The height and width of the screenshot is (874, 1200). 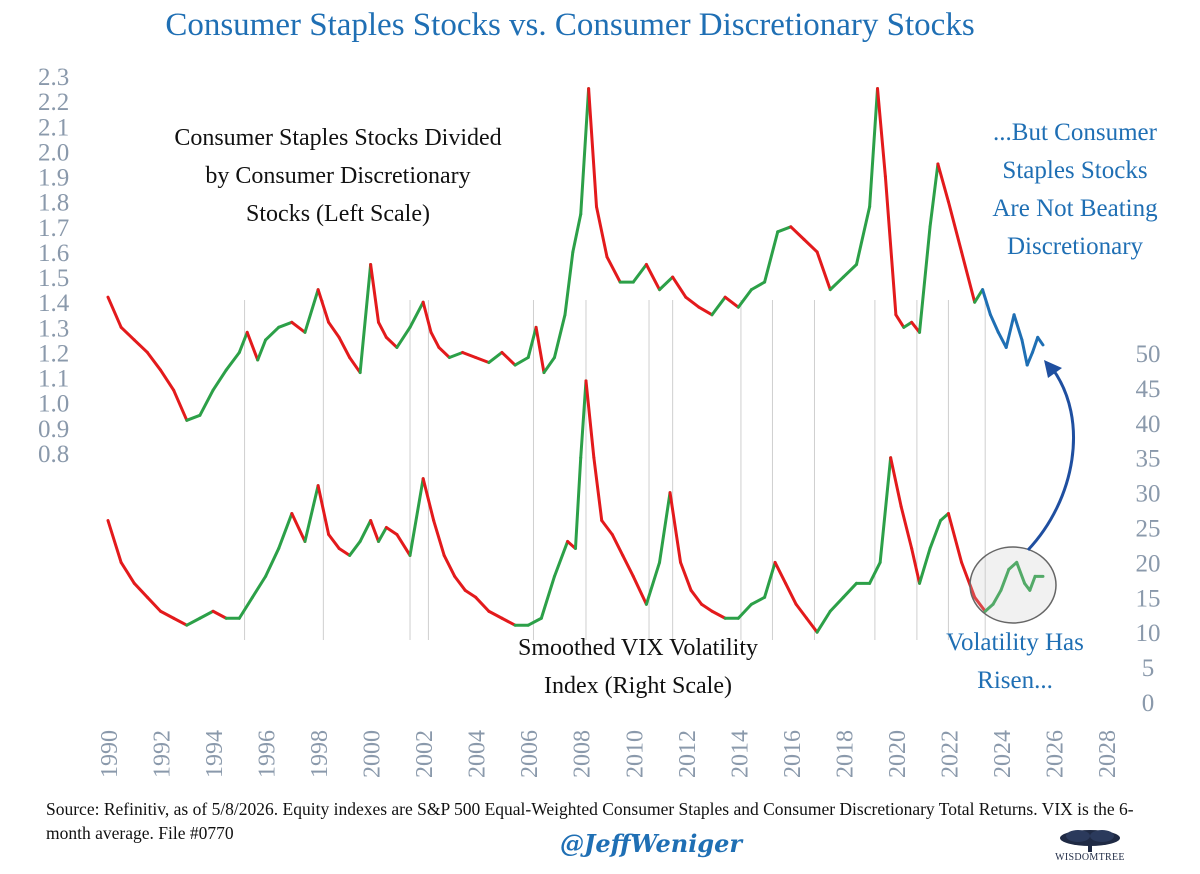 What do you see at coordinates (651, 843) in the screenshot?
I see `author-handle: @JeffWeniger` at bounding box center [651, 843].